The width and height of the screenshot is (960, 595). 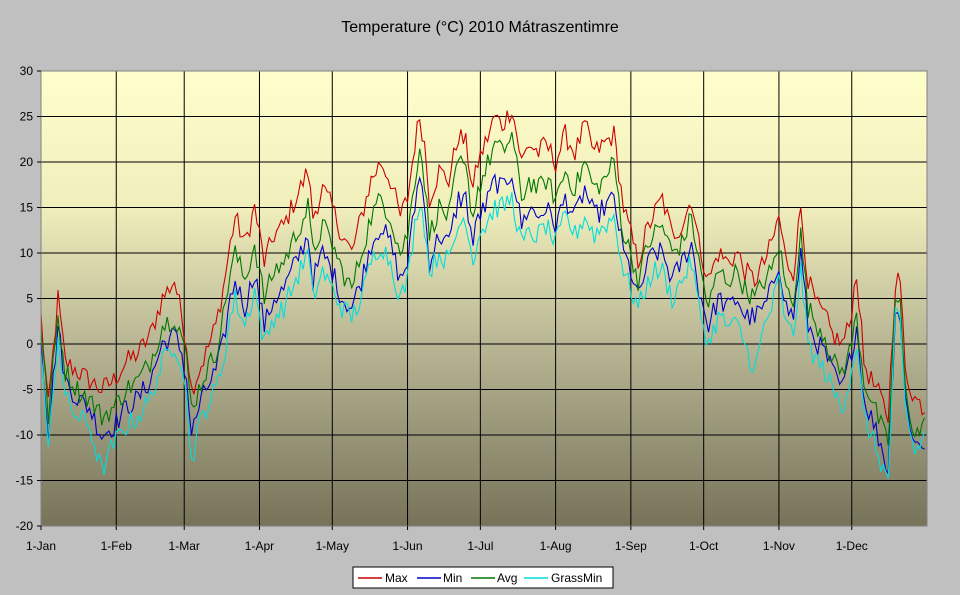 I want to click on x-tick-label: 1-Aug, so click(x=556, y=546).